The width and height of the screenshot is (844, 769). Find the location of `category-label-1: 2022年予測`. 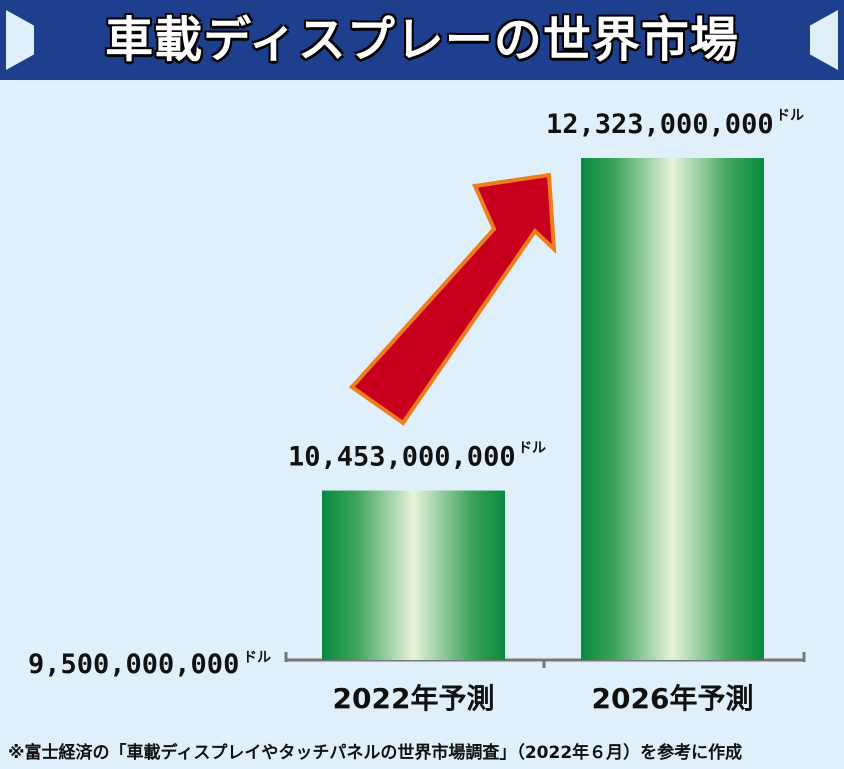

category-label-1: 2022年予測 is located at coordinates (414, 698).